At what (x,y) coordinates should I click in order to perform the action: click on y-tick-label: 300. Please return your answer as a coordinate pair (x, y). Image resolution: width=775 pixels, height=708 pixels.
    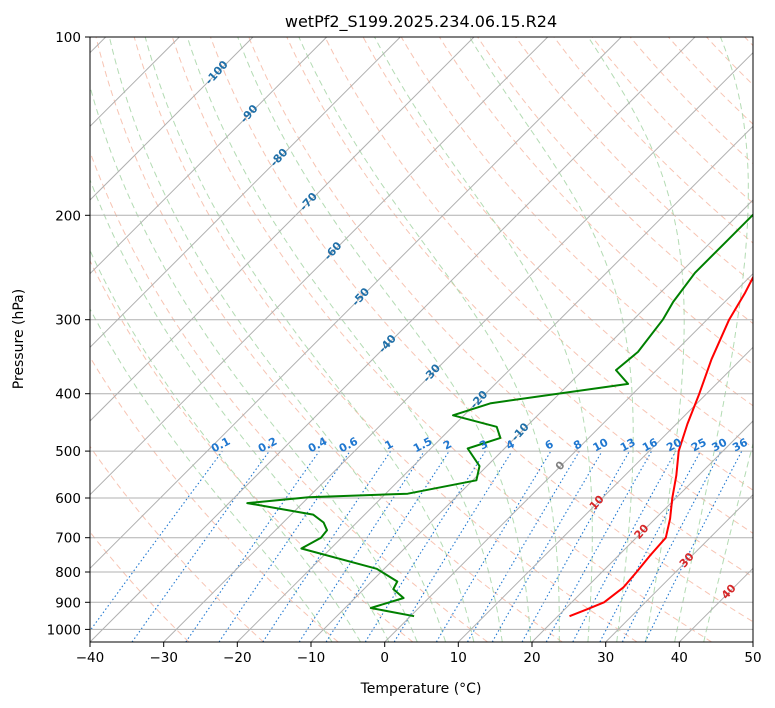
    Looking at the image, I should click on (68, 321).